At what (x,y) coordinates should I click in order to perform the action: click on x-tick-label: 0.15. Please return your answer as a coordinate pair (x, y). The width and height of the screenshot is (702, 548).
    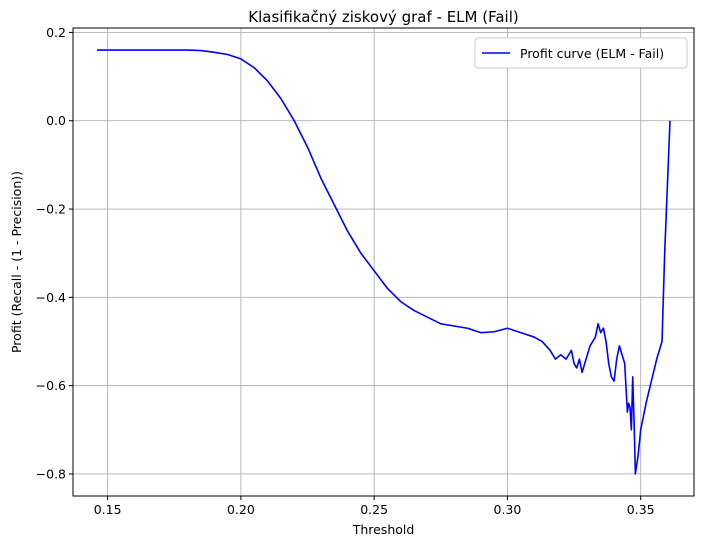
    Looking at the image, I should click on (108, 509).